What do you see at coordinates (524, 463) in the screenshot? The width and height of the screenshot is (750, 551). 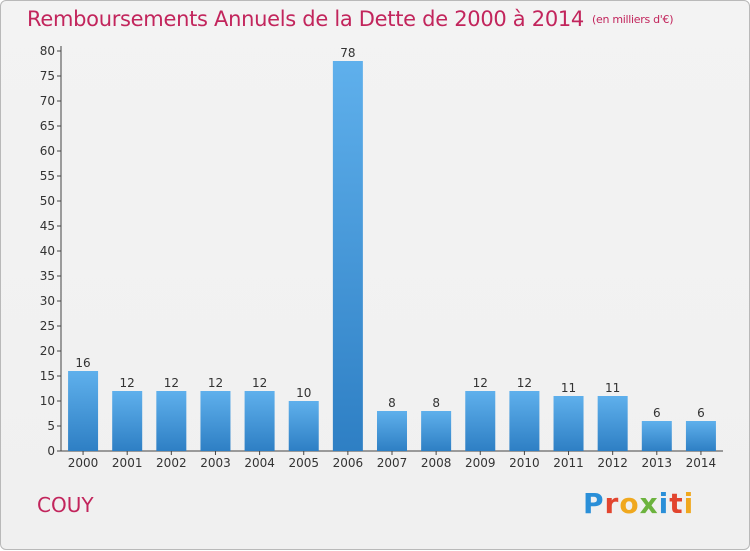 I see `x-tick-label: 2010` at bounding box center [524, 463].